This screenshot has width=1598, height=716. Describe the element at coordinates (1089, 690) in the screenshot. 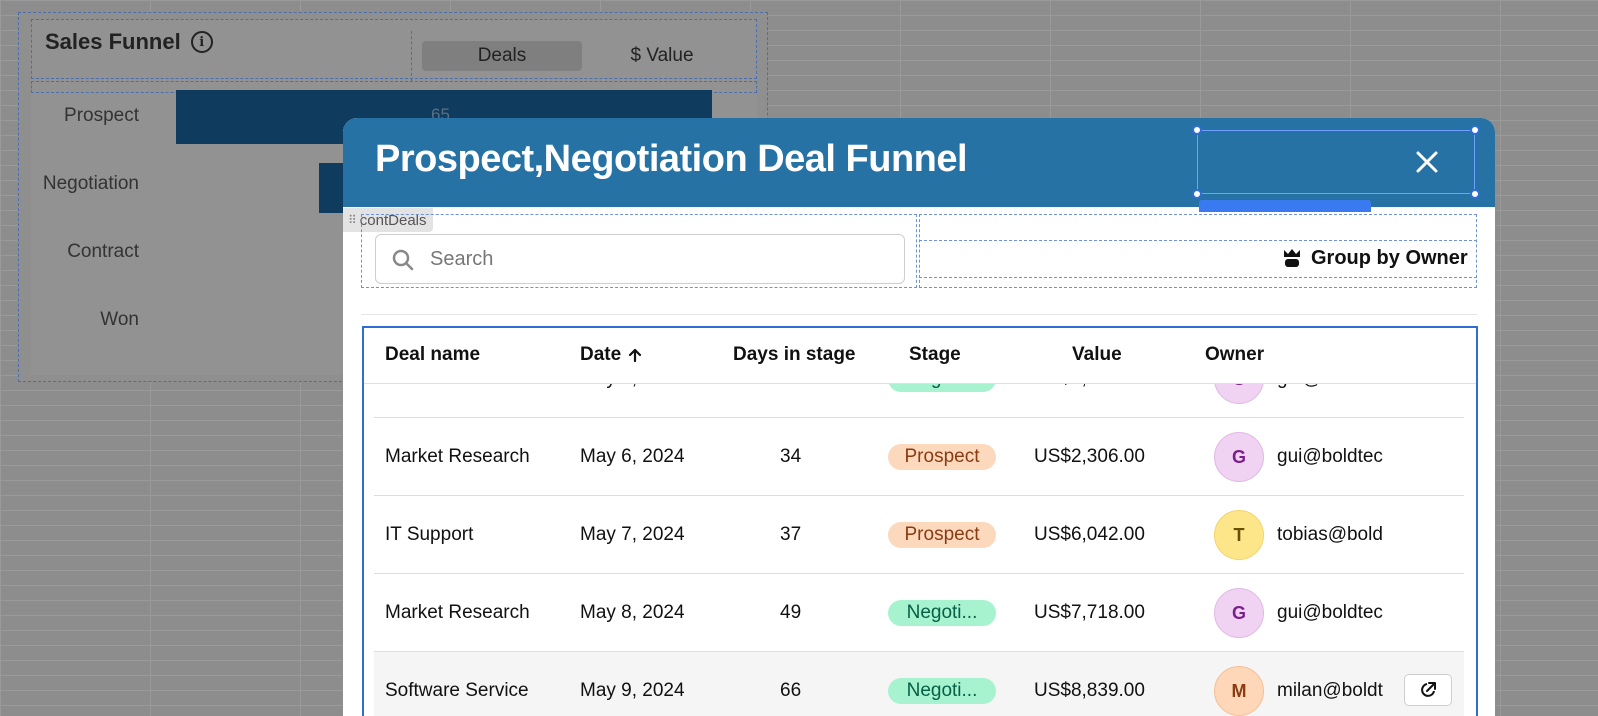

I see `cell-value: US$8,839.00` at that location.